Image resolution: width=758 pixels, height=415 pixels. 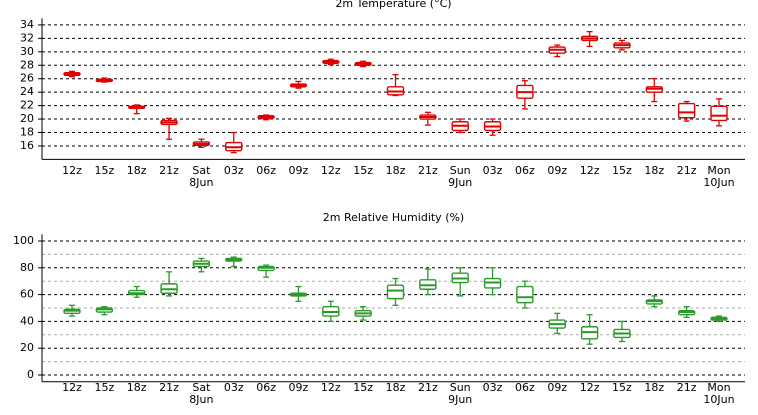 What do you see at coordinates (27, 91) in the screenshot?
I see `y-tick-label: 24` at bounding box center [27, 91].